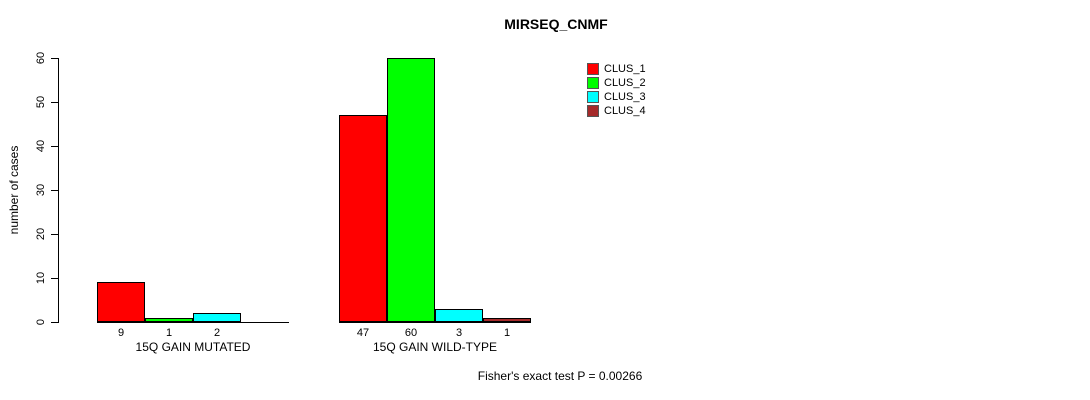 The width and height of the screenshot is (1090, 400). I want to click on legend-label: CLUS_3, so click(625, 97).